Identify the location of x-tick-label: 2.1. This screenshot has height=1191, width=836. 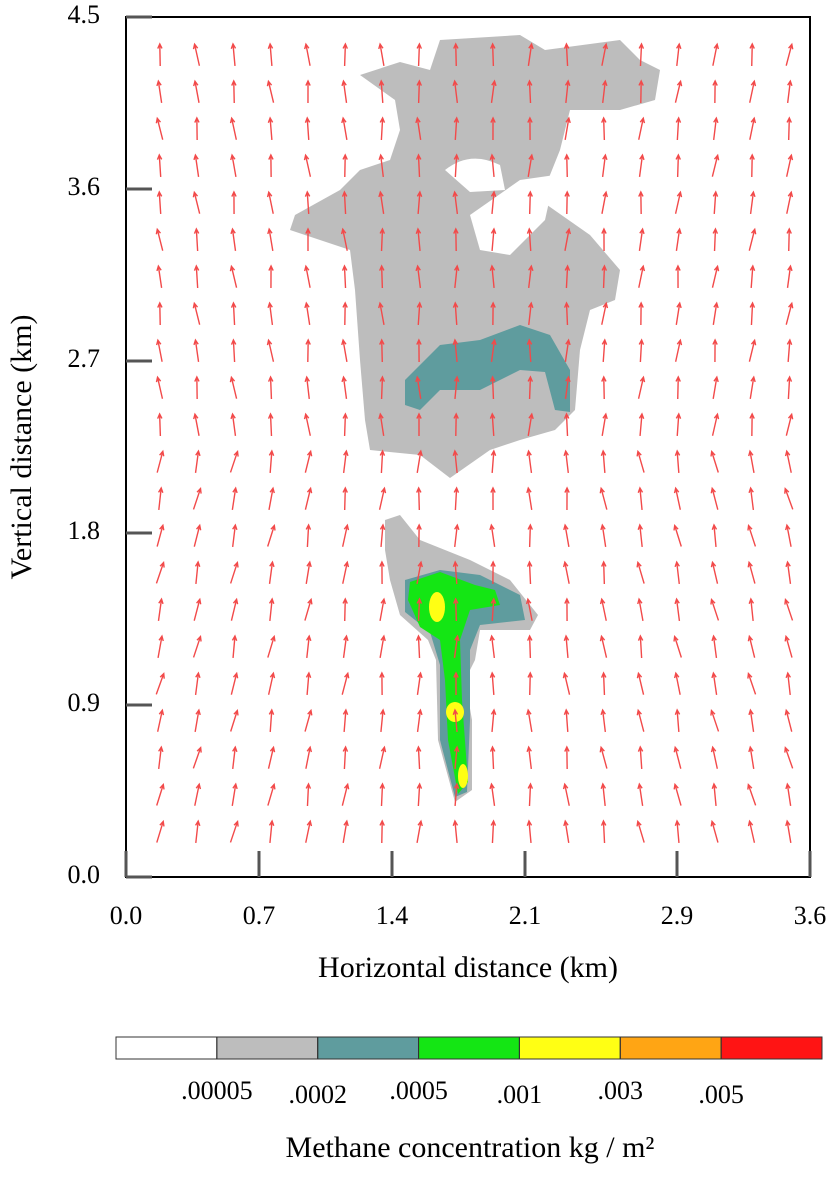
(525, 915).